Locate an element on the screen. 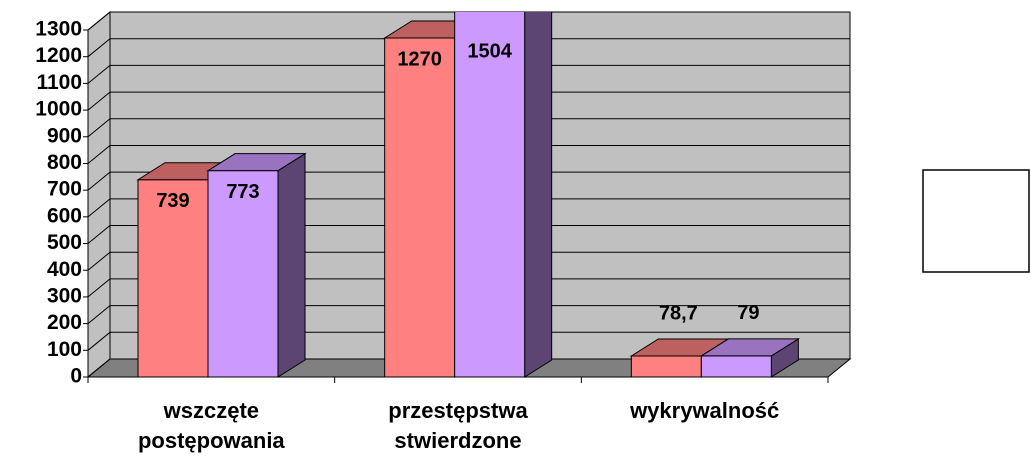 The width and height of the screenshot is (1031, 462). y-tick-label: 500 is located at coordinates (64, 242).